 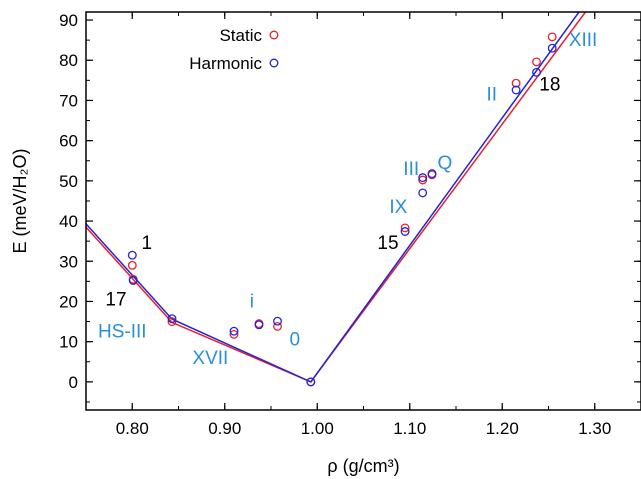 What do you see at coordinates (502, 428) in the screenshot?
I see `x-tick-label: 1.20` at bounding box center [502, 428].